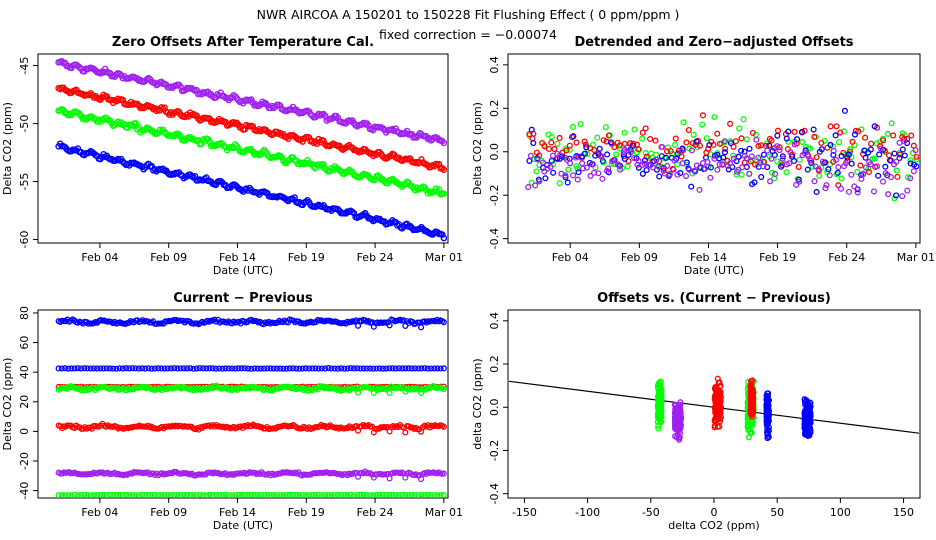  What do you see at coordinates (168, 257) in the screenshot?
I see `x-tick-label: Feb 09` at bounding box center [168, 257].